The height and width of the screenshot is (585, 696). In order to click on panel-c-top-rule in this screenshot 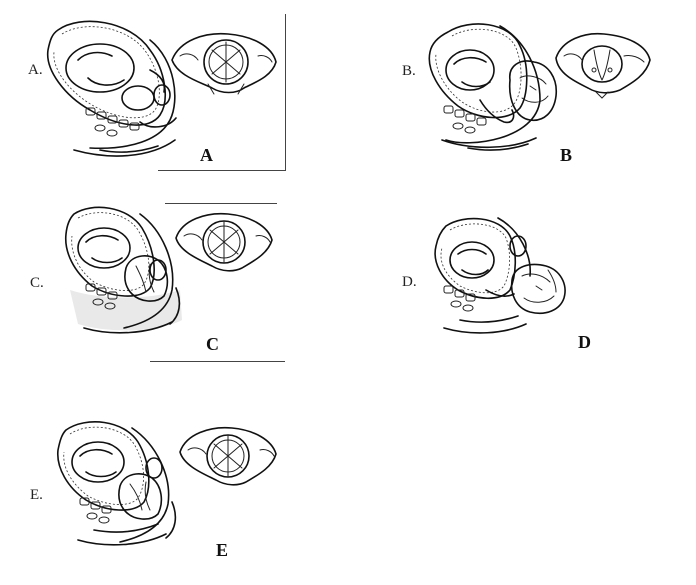, I will do `click(221, 203)`.